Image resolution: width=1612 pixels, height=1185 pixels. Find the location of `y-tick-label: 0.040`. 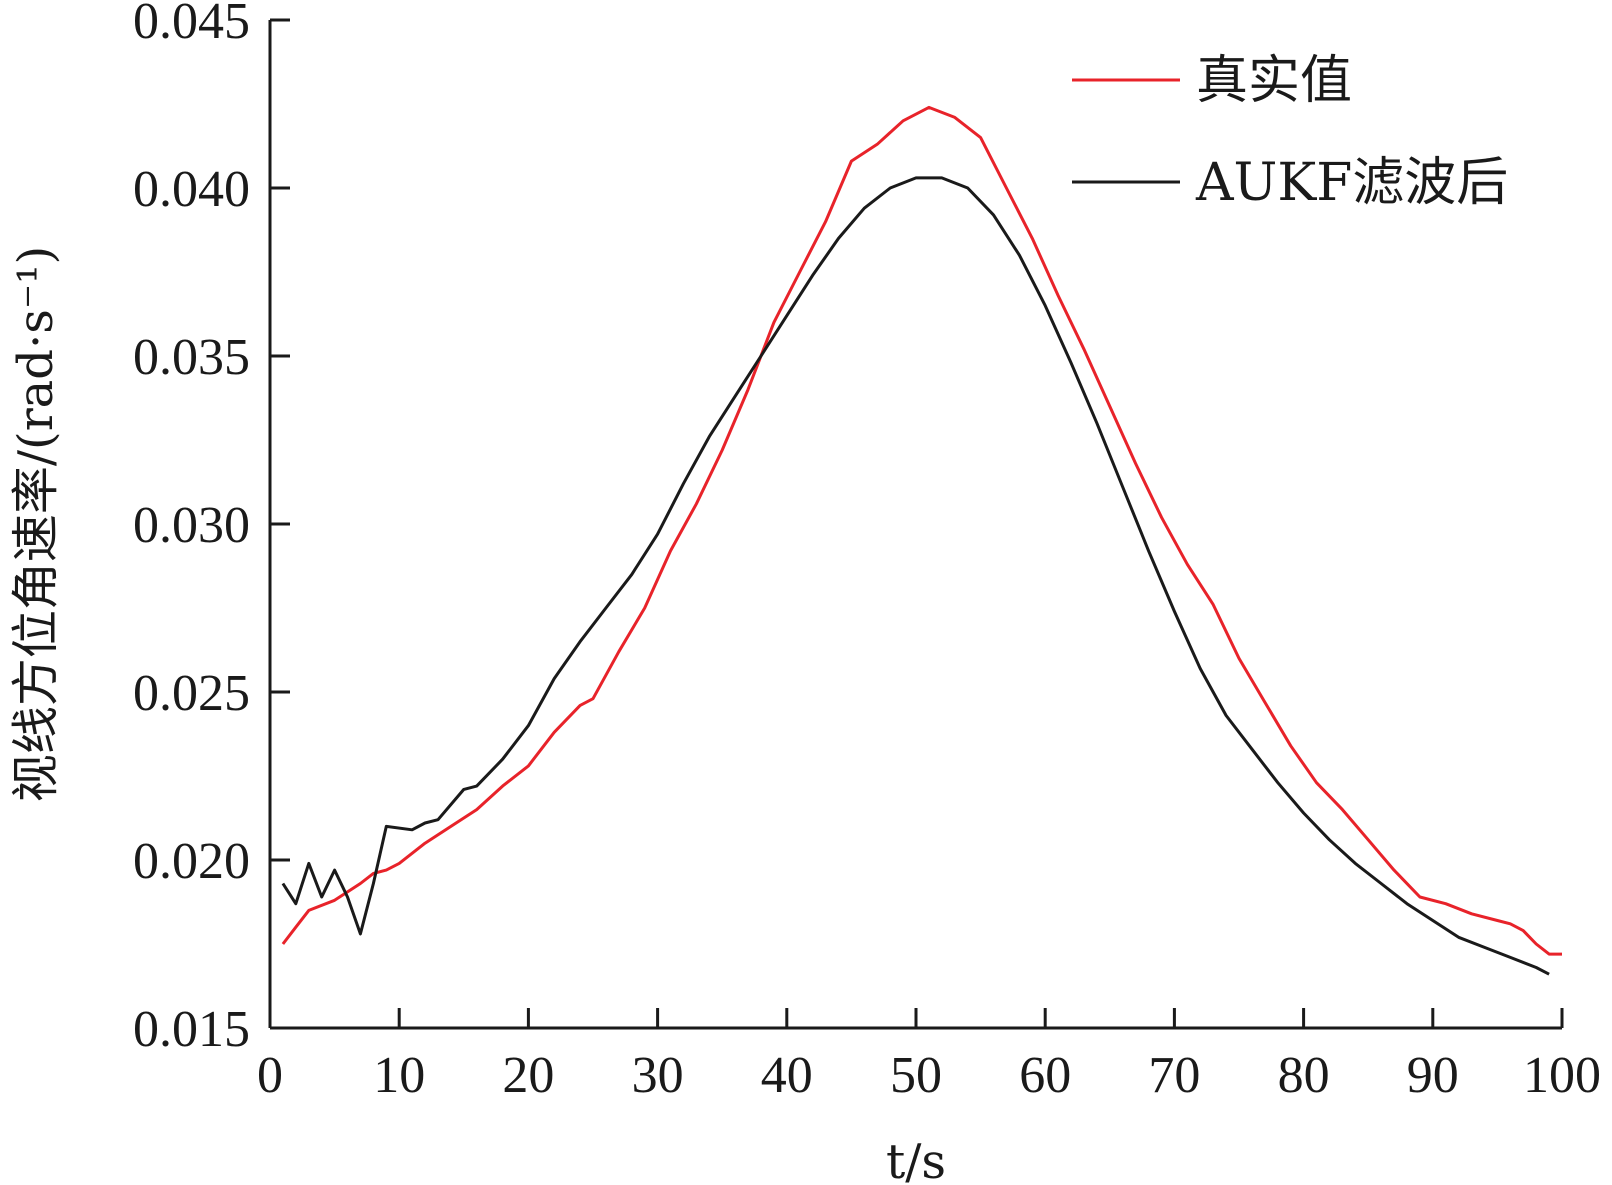

y-tick-label: 0.040 is located at coordinates (191, 189).